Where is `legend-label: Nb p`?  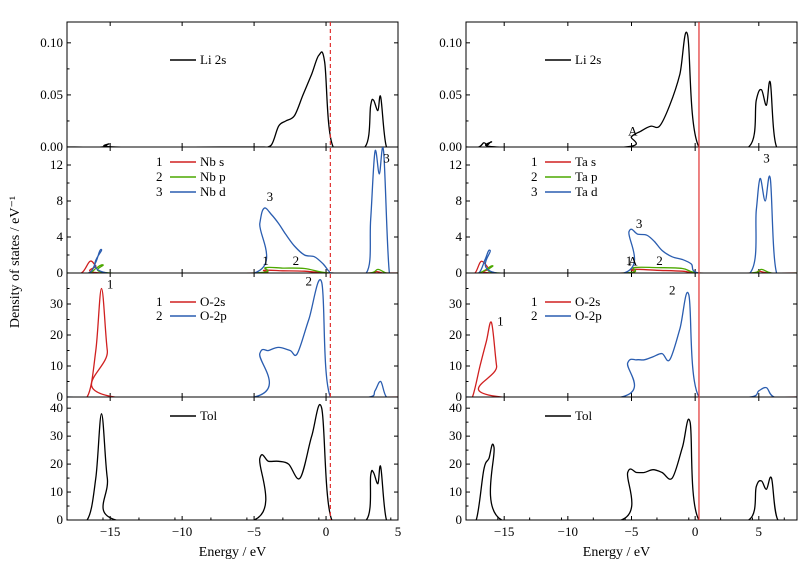
legend-label: Nb p is located at coordinates (213, 176).